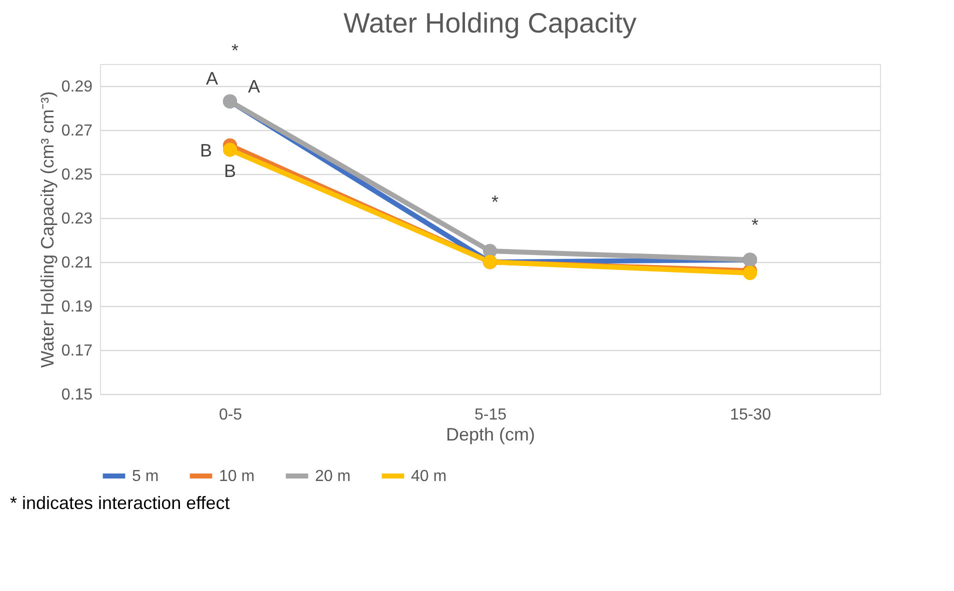 The image size is (954, 591). What do you see at coordinates (77, 87) in the screenshot?
I see `y-tick-label: 0.29` at bounding box center [77, 87].